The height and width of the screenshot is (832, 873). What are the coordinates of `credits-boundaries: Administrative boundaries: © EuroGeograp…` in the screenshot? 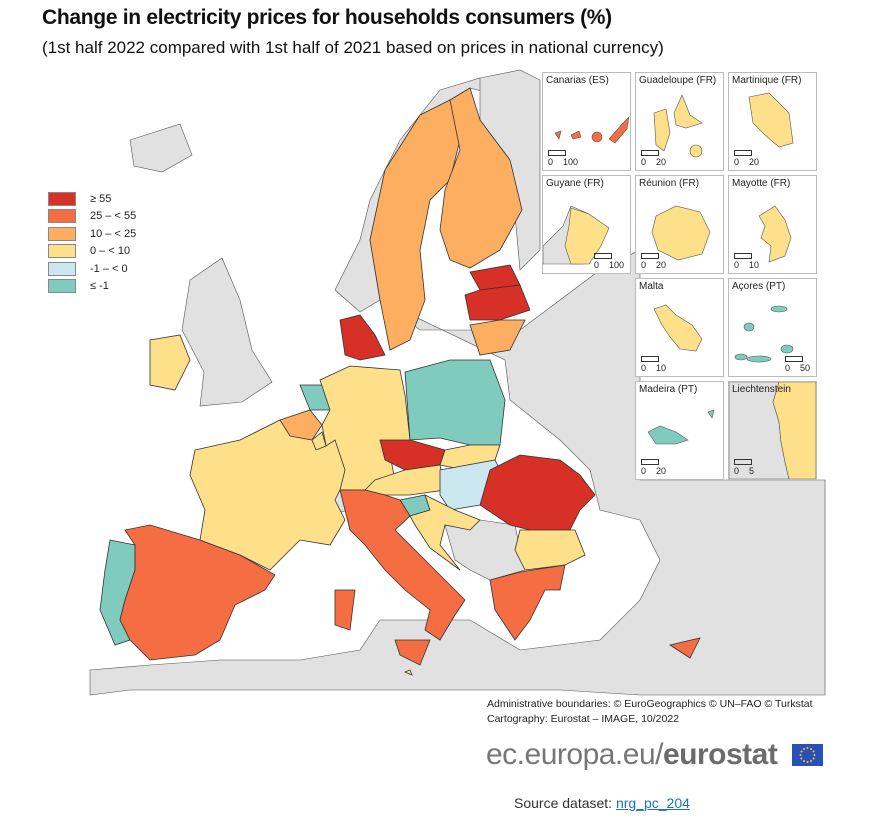 It's located at (650, 704).